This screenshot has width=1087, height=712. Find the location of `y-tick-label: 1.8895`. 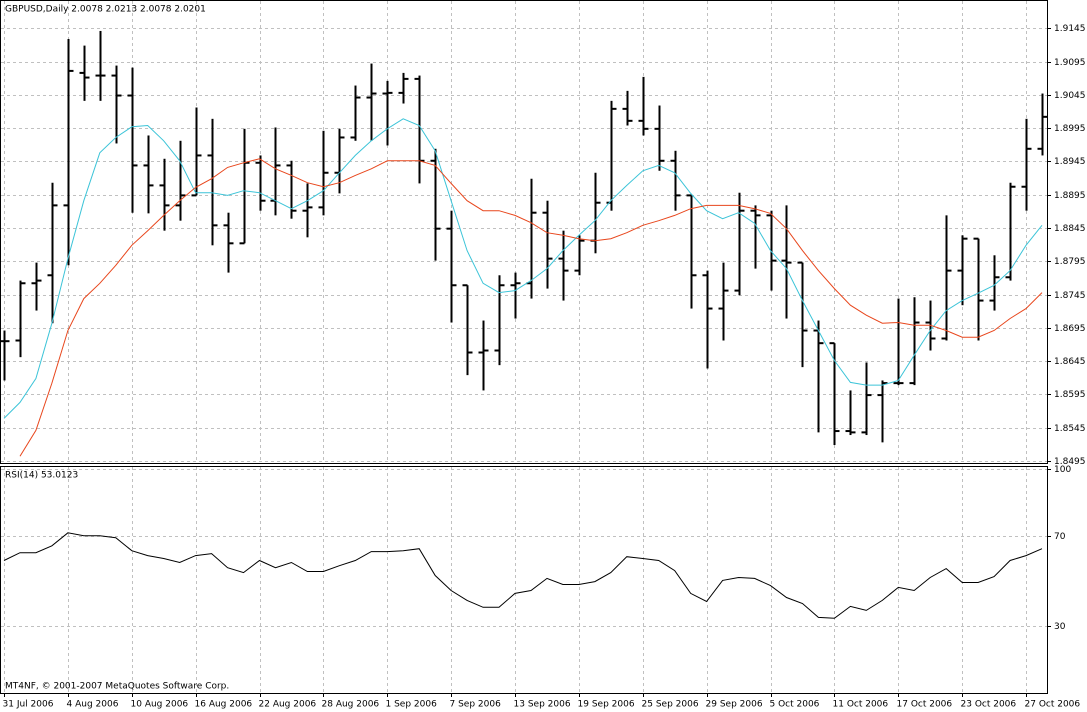

y-tick-label: 1.8895 is located at coordinates (1070, 196).